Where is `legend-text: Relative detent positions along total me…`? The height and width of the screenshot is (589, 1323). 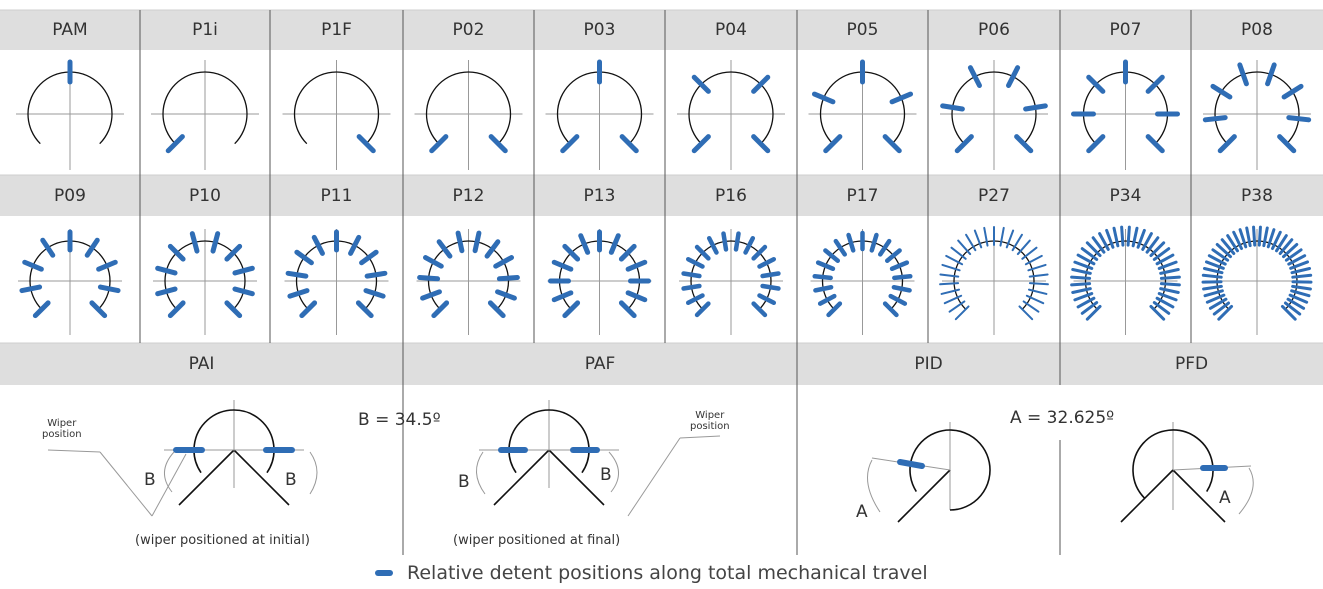
legend-text: Relative detent positions along total me… is located at coordinates (667, 573).